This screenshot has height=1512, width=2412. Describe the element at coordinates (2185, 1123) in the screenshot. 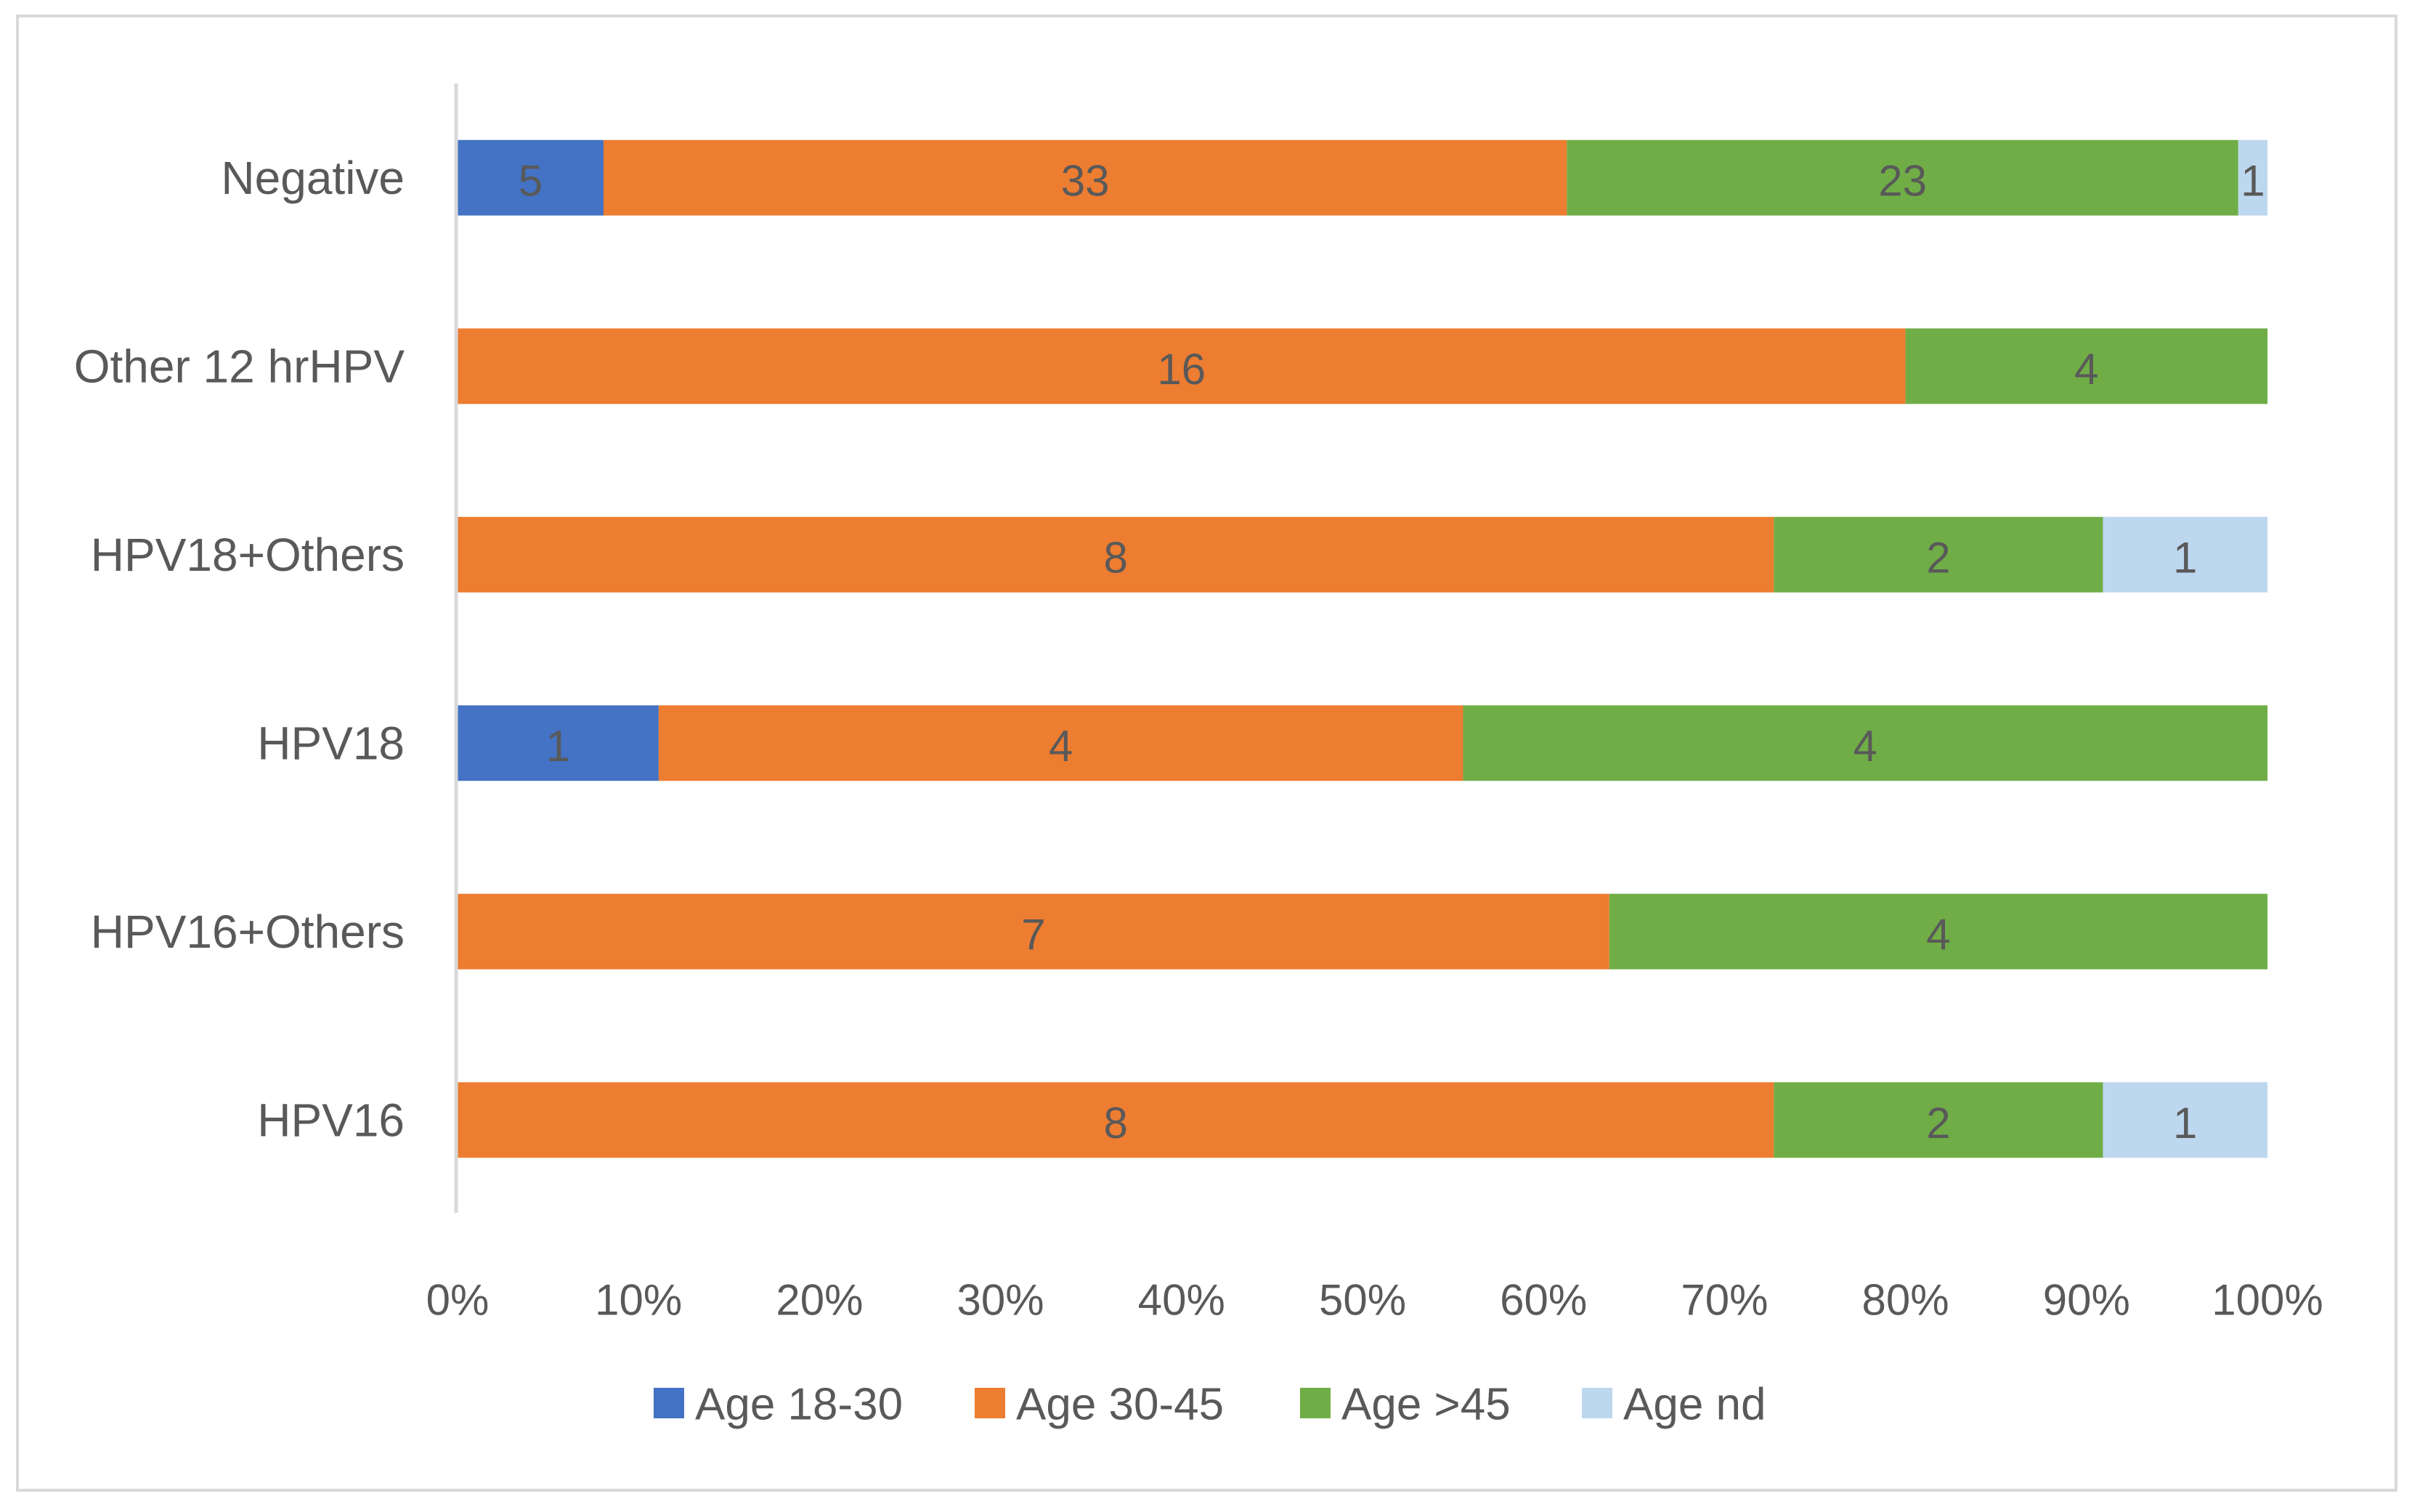

I see `data-label-hpv16-age-nd: 1` at that location.